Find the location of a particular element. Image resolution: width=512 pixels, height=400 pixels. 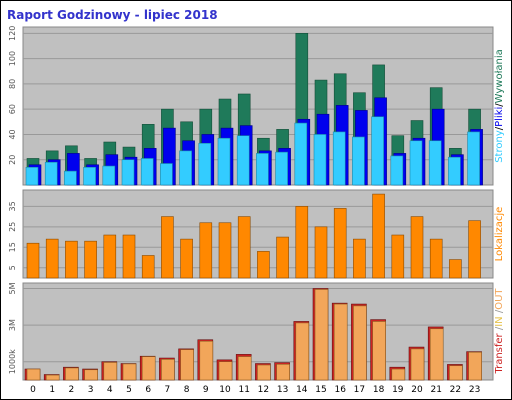

legend-strony-pliki-wywolania-part: Pliki is located at coordinates (499, 117).